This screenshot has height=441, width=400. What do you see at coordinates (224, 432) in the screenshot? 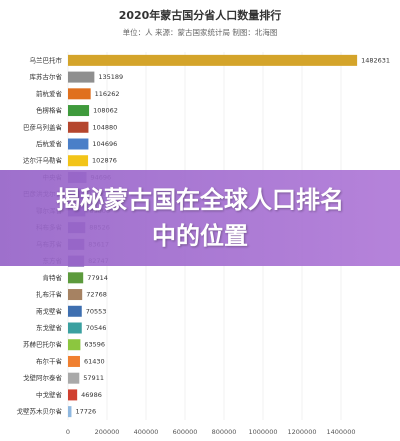
I see `x-tick-label: 800000` at bounding box center [224, 432].